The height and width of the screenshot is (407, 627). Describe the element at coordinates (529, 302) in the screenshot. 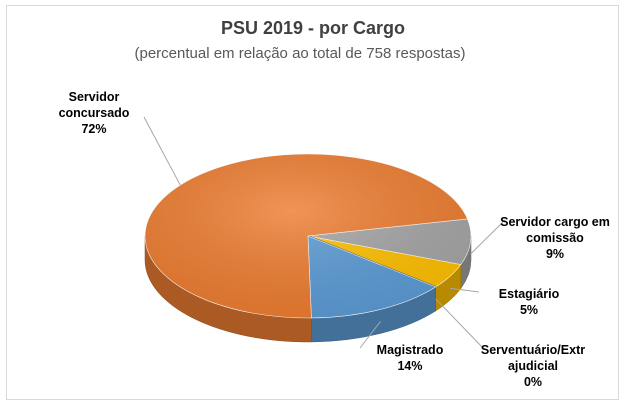

I see `slice-label-estagiario: Estagiário 5%` at that location.